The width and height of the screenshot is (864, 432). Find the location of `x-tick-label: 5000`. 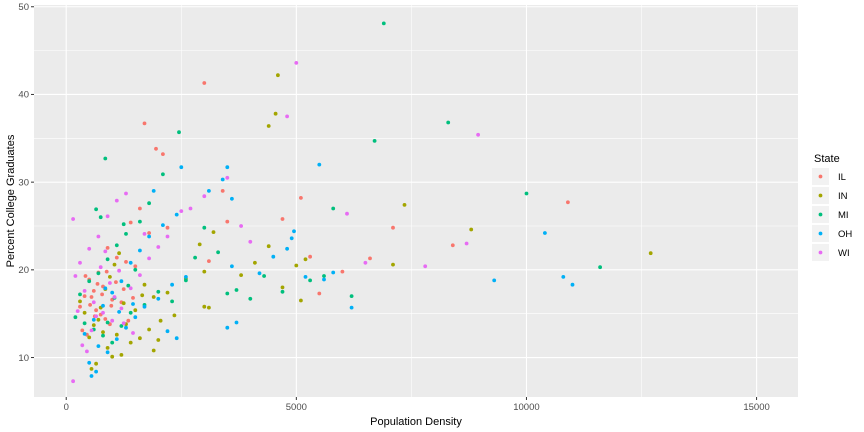

x-tick-label: 5000 is located at coordinates (296, 407).